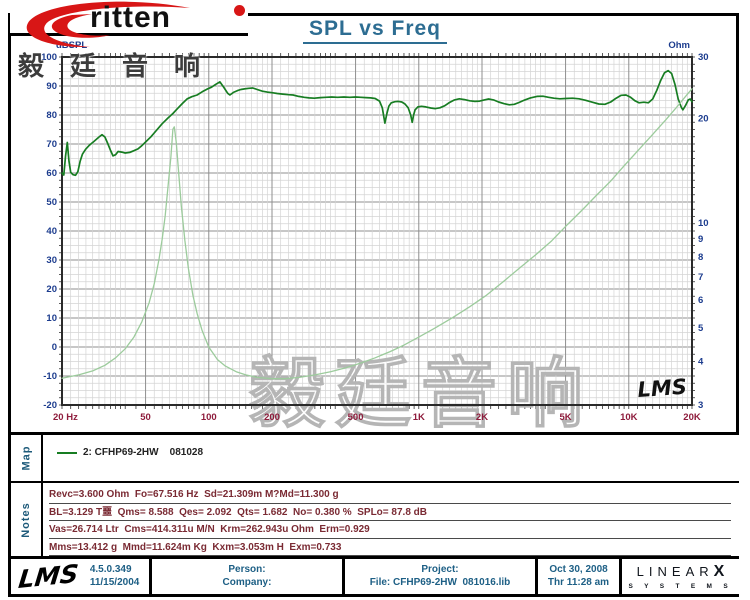 This screenshot has height=600, width=750. Describe the element at coordinates (440, 582) in the screenshot. I see `file-label: File: CFHP69-2HW 081016.lib` at that location.